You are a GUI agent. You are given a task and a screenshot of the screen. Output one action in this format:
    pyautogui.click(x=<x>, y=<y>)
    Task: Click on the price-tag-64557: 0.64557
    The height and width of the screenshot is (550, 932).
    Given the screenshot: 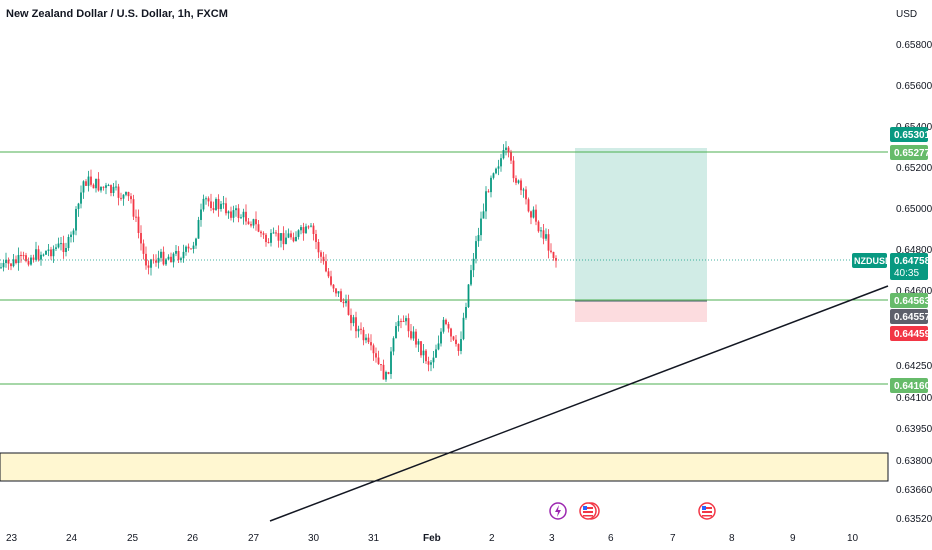 What is the action you would take?
    pyautogui.click(x=910, y=316)
    